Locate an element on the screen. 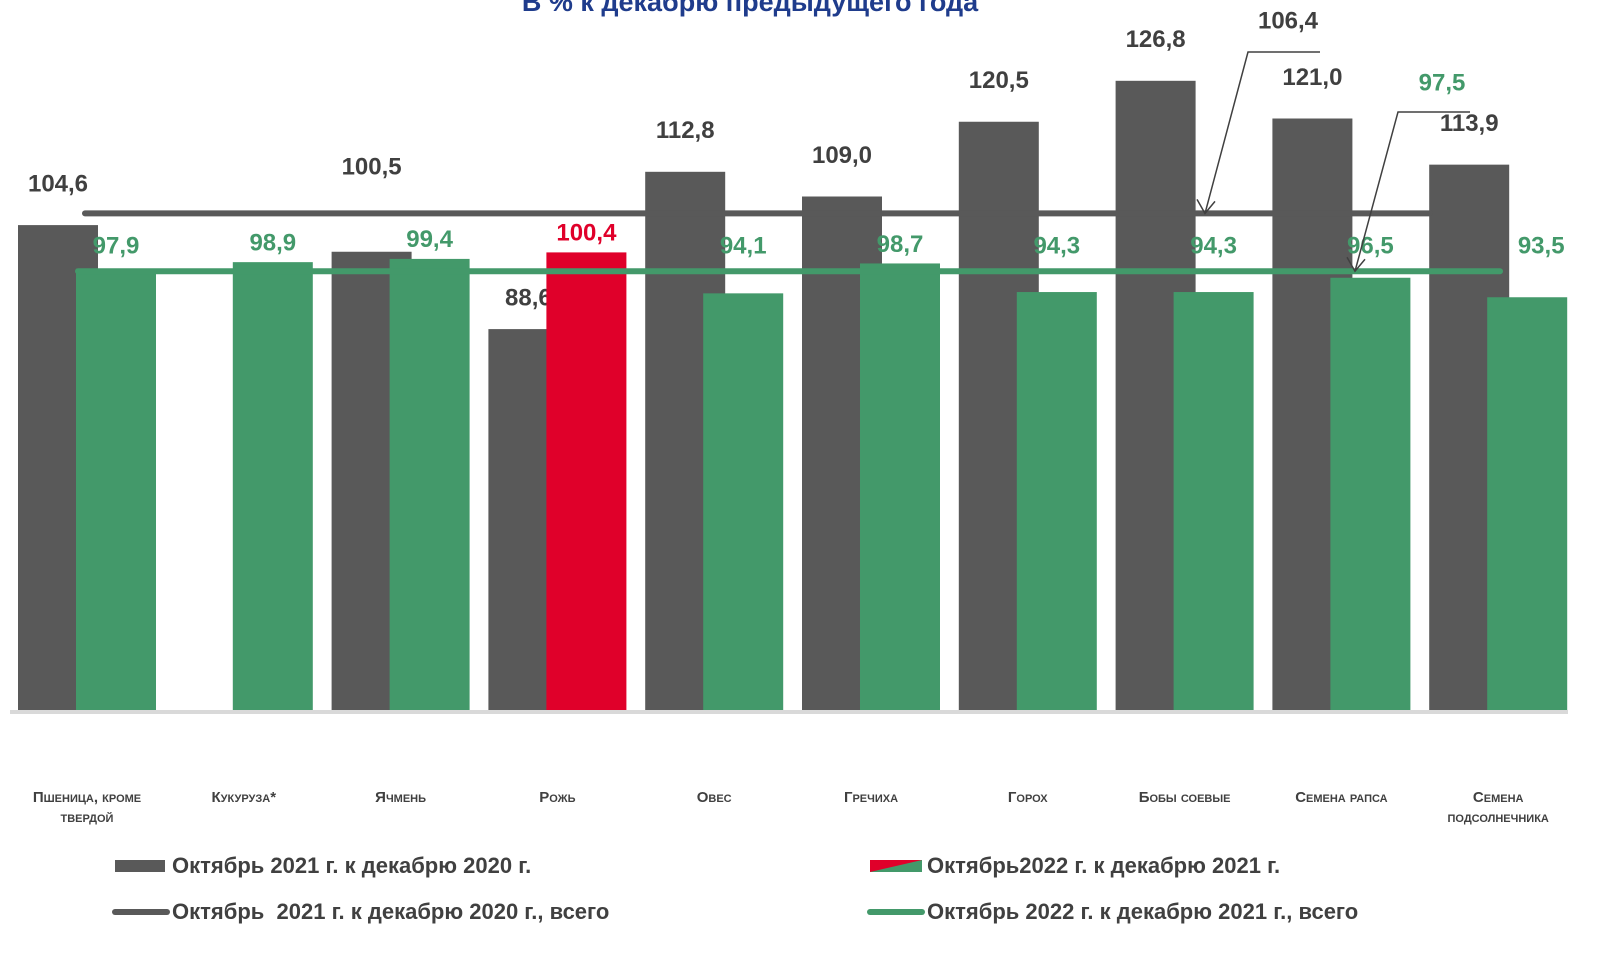 This screenshot has height=954, width=1616. legend-label: Октябрь 2021 г. к декабрю 2020 г., всего is located at coordinates (390, 911).